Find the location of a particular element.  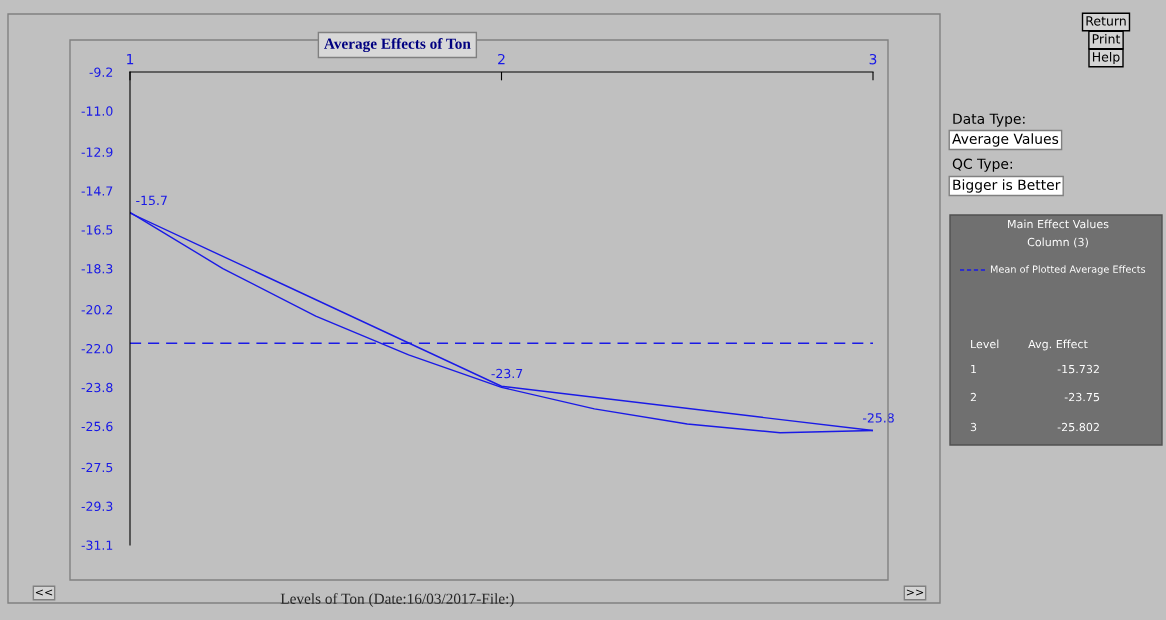

text: 1 is located at coordinates (974, 369).